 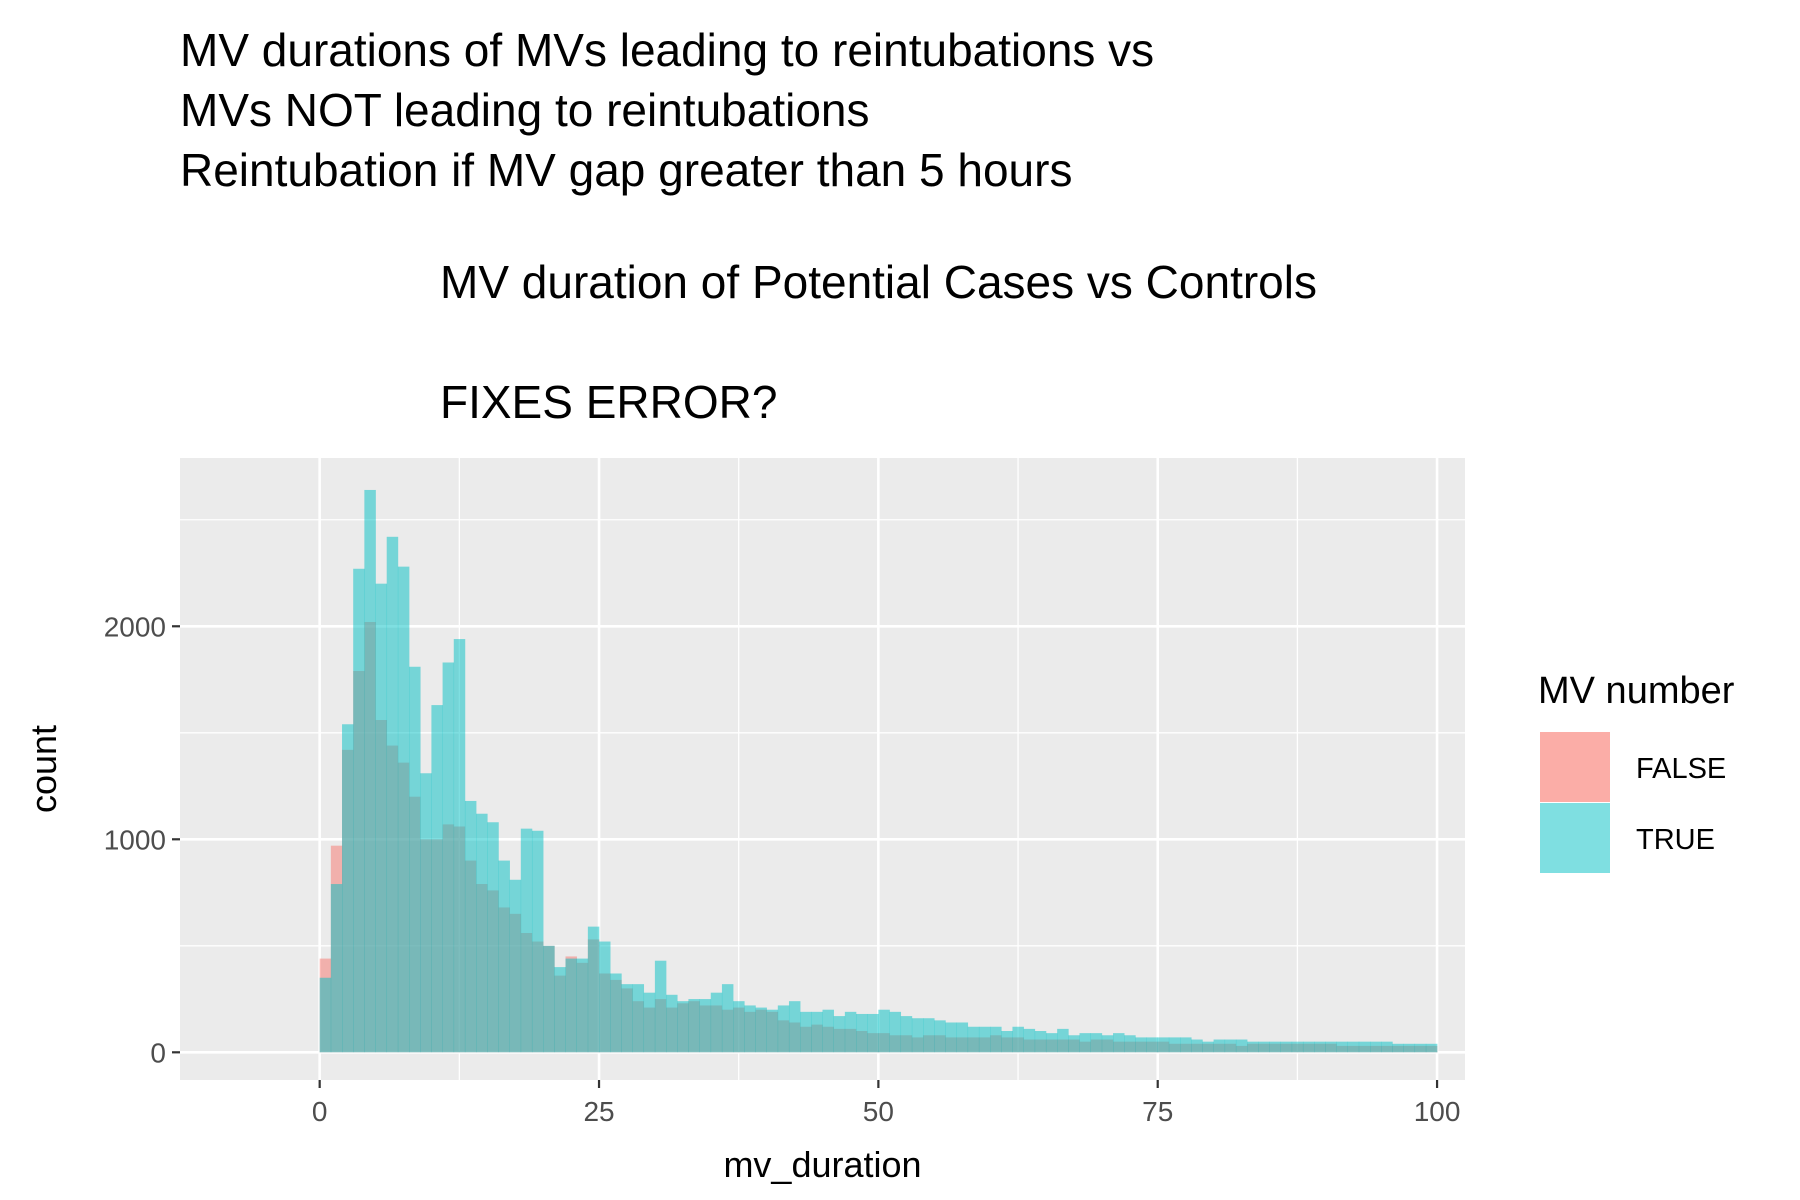 What do you see at coordinates (158, 1052) in the screenshot?
I see `y-tick-label: 0` at bounding box center [158, 1052].